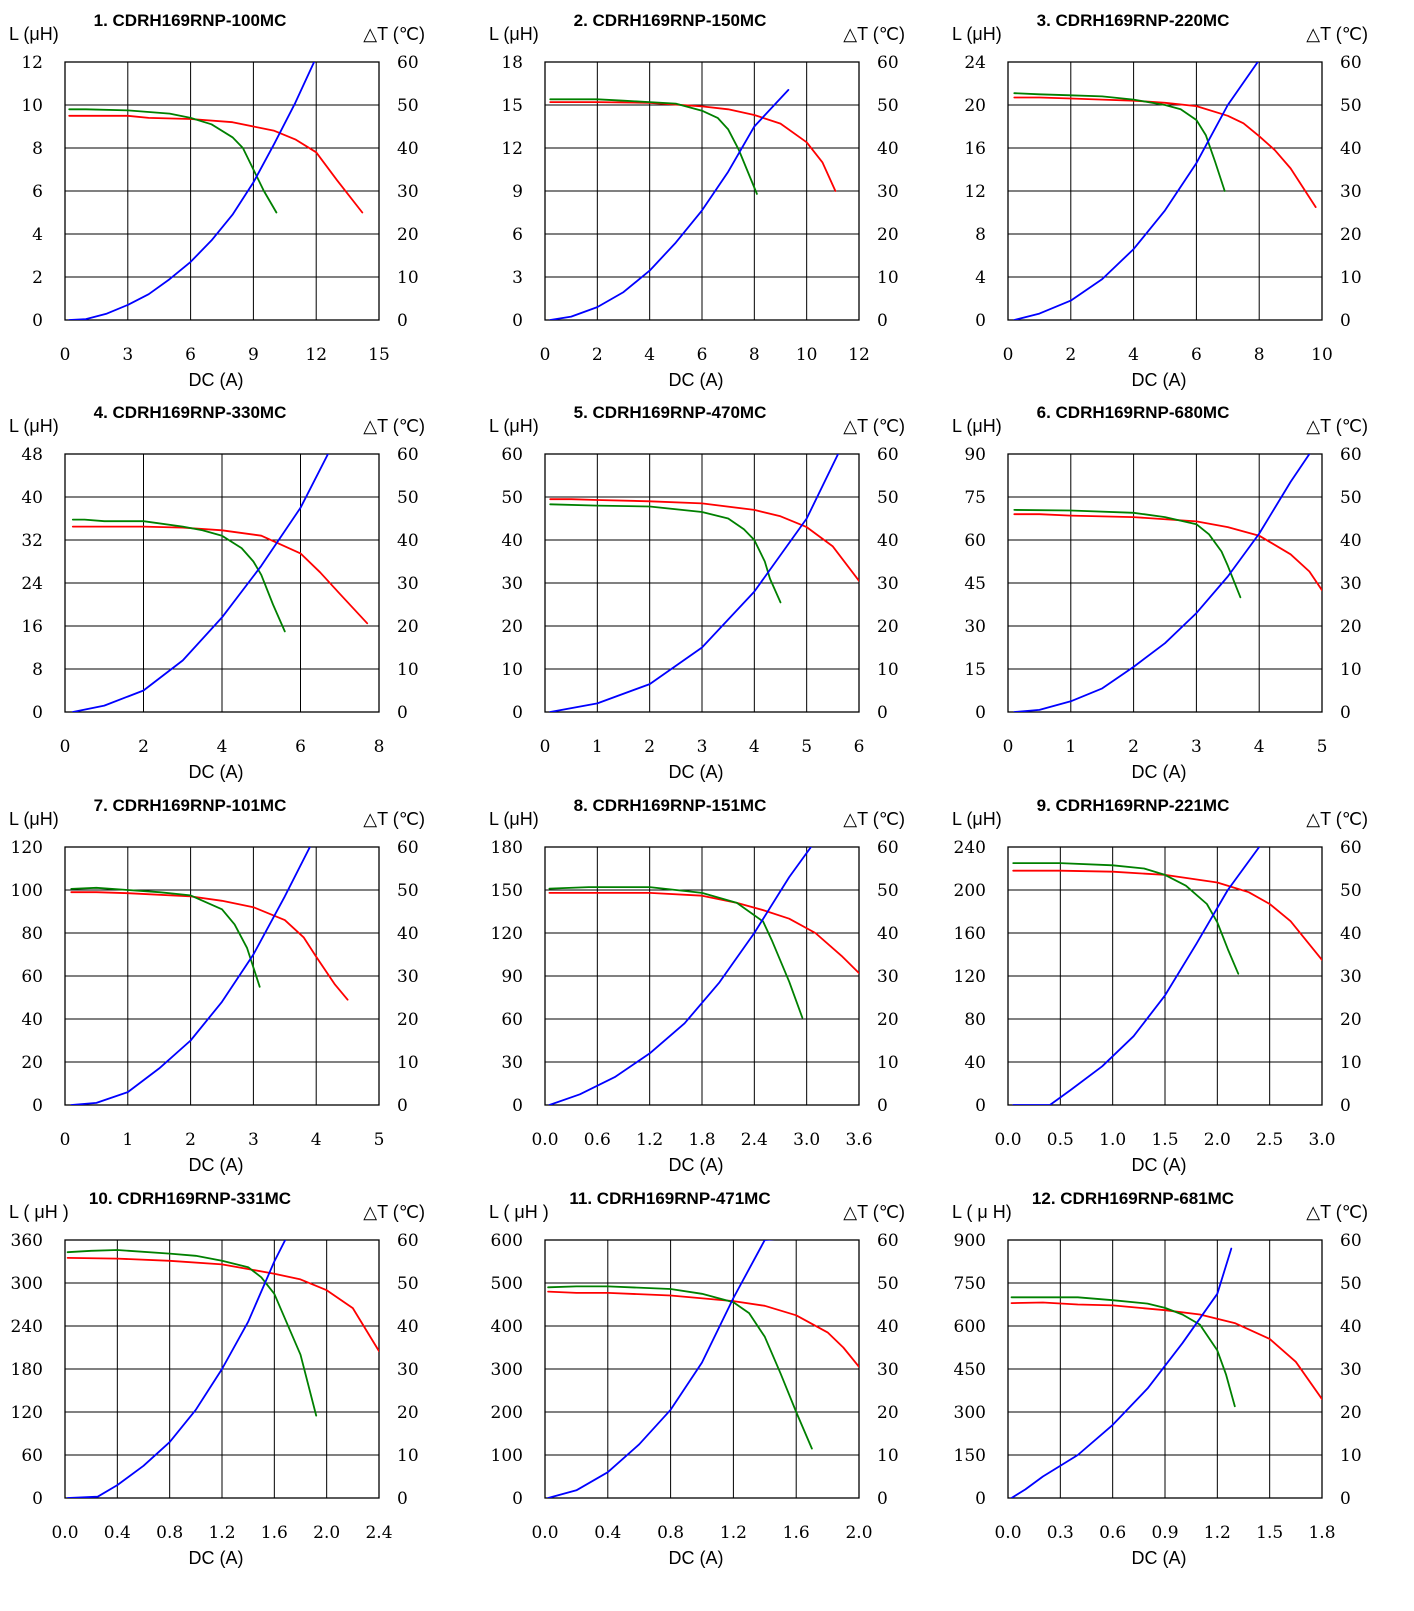 Image resolution: width=1414 pixels, height=1611 pixels. What do you see at coordinates (975, 455) in the screenshot?
I see `y-tick-label: 90` at bounding box center [975, 455].